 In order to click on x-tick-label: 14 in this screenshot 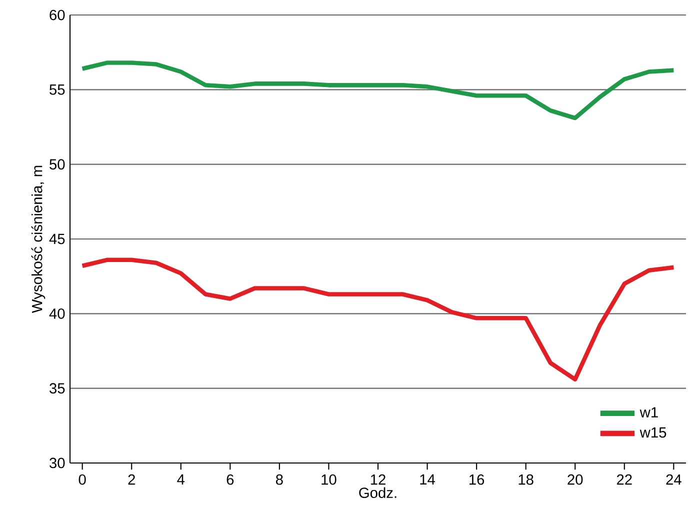, I will do `click(427, 479)`.